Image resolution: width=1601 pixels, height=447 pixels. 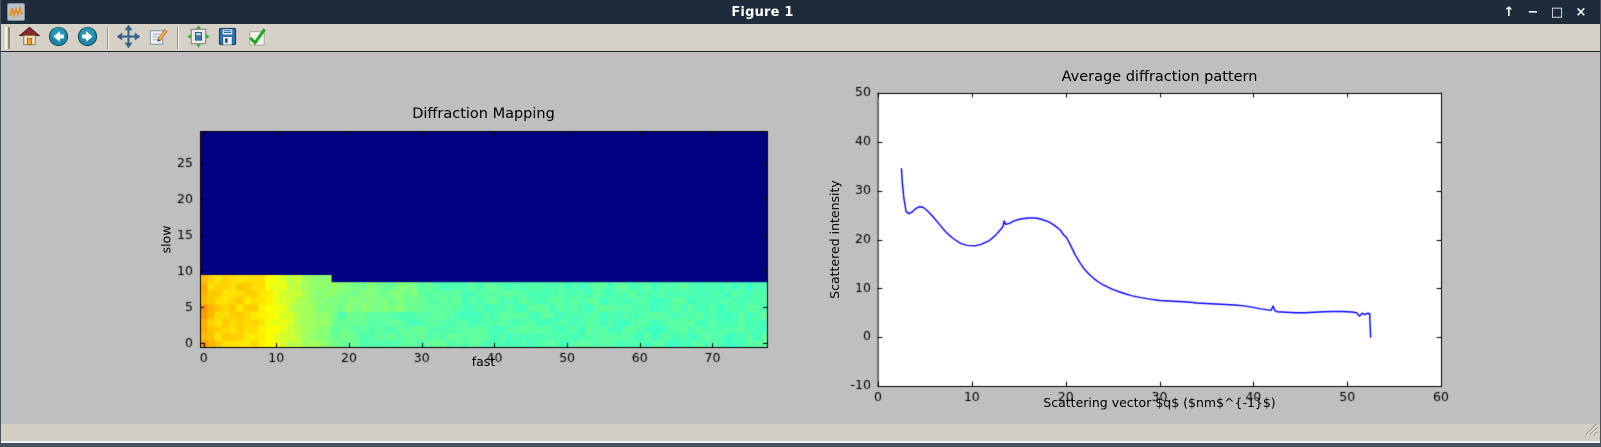 I want to click on save-button, so click(x=227, y=38).